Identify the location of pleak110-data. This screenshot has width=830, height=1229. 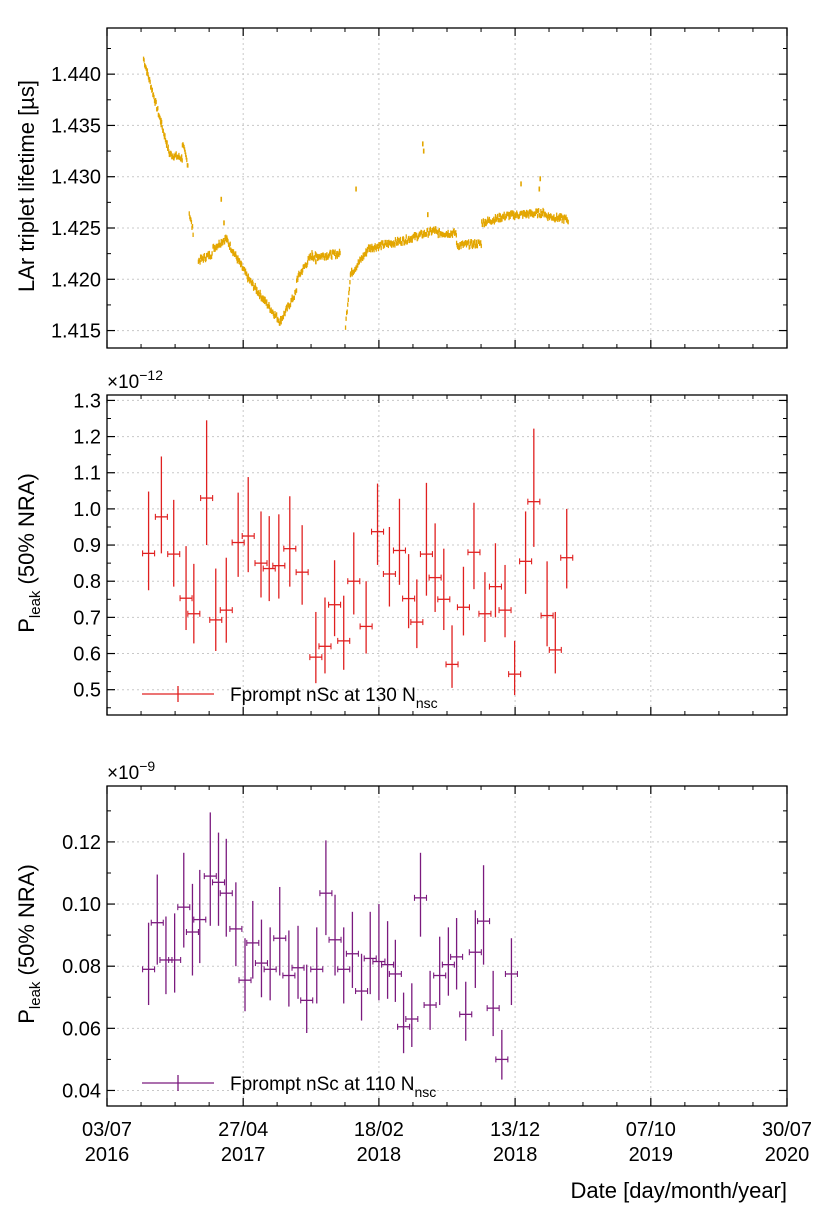
(330, 946).